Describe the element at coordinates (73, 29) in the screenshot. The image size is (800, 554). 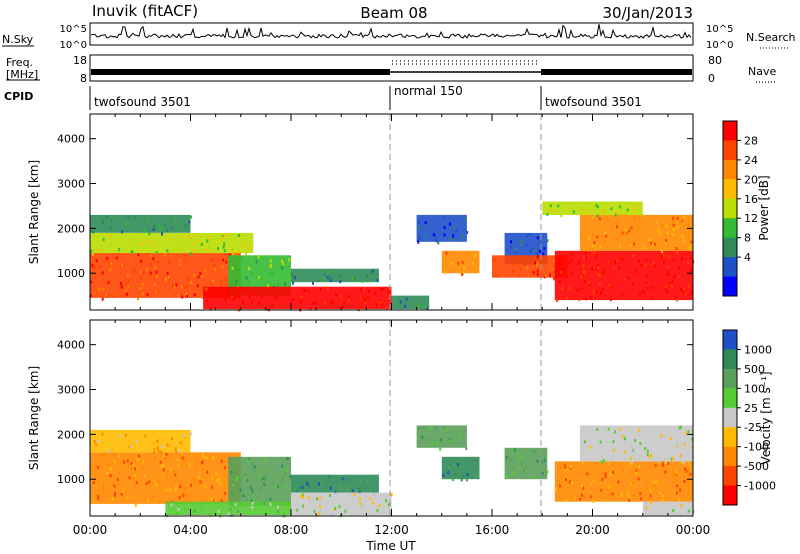
I see `nsky-left-tick-top: 10^5` at that location.